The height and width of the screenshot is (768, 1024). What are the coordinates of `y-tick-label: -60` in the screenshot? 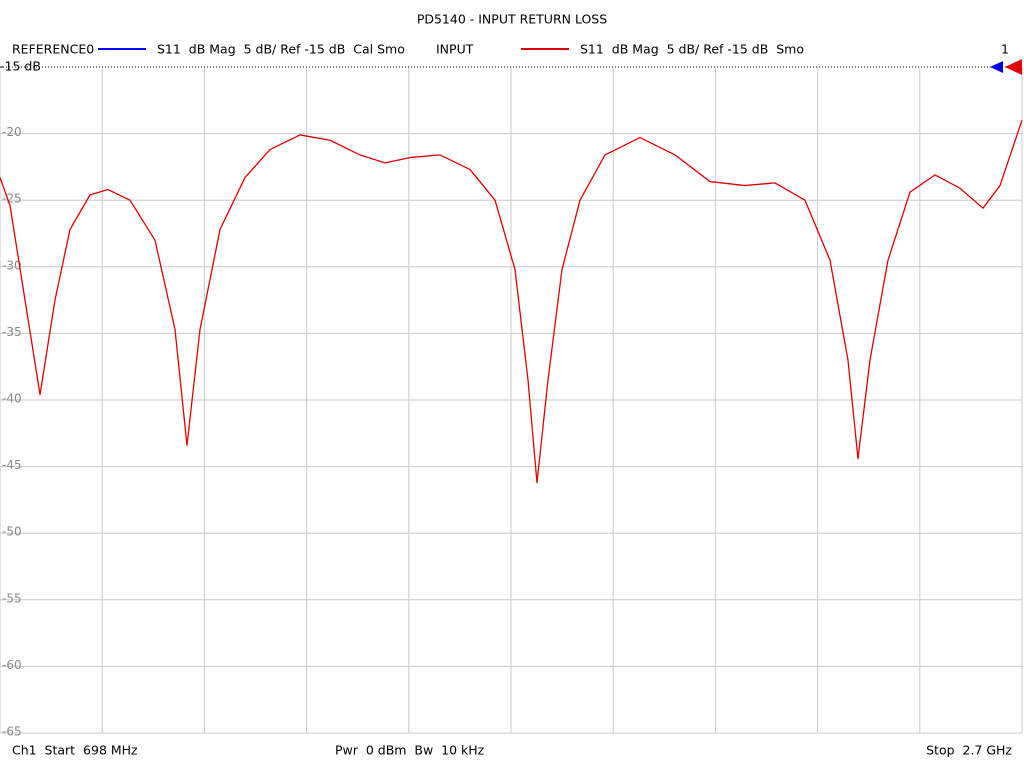 It's located at (12, 665).